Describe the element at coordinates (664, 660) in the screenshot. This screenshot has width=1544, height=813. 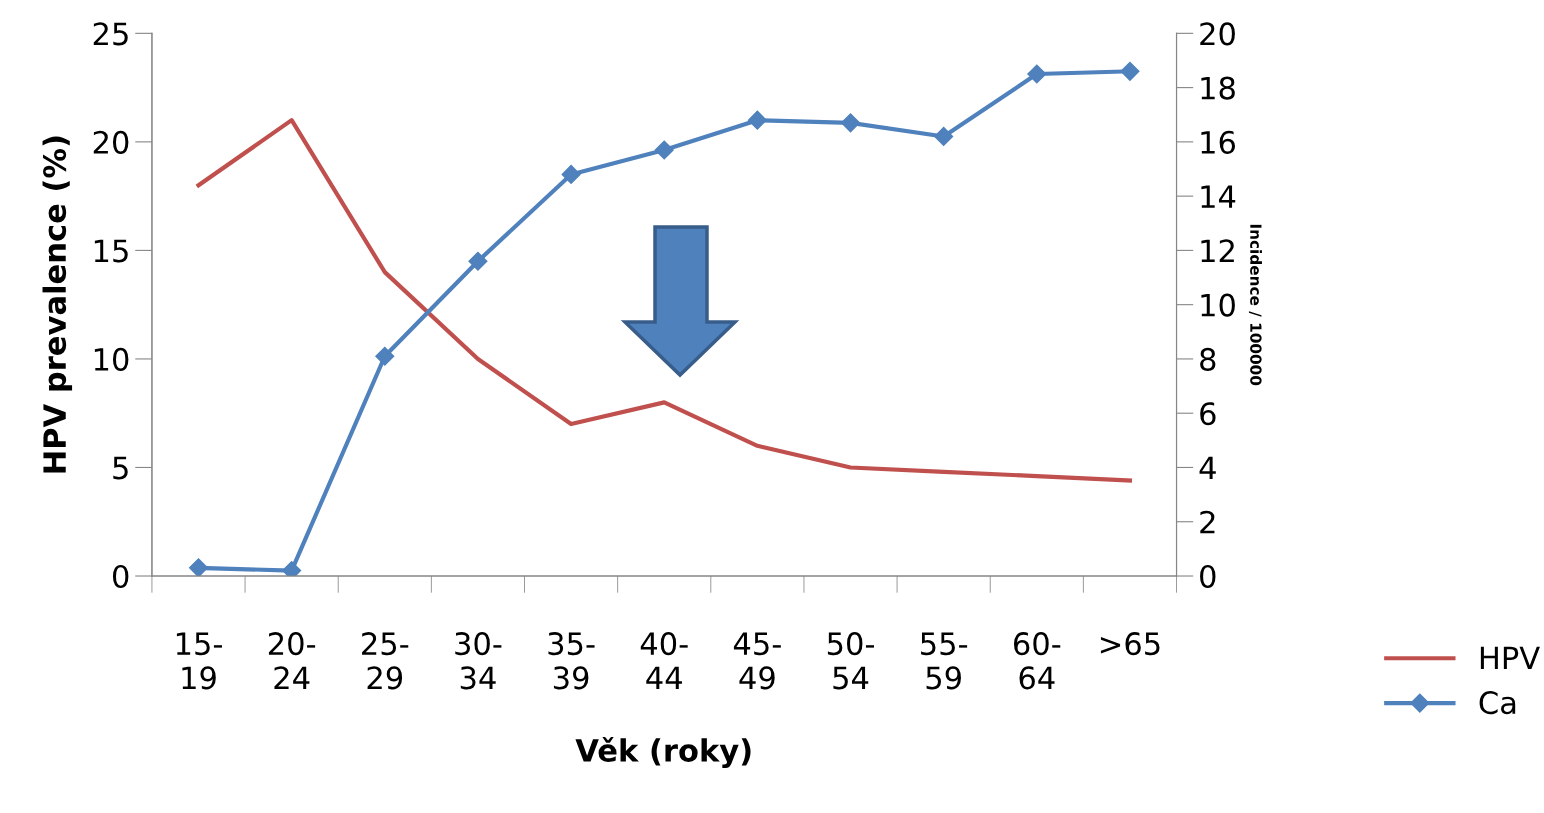
I see `x-tick-label: 40- 44` at that location.